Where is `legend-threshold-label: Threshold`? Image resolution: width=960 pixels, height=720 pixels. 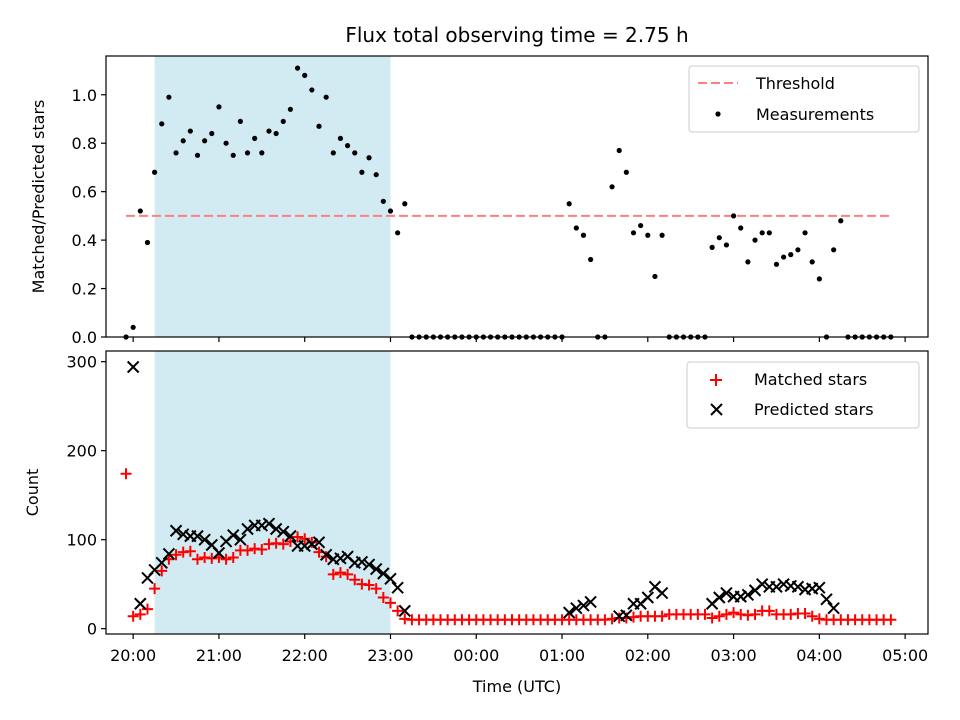 legend-threshold-label: Threshold is located at coordinates (795, 83).